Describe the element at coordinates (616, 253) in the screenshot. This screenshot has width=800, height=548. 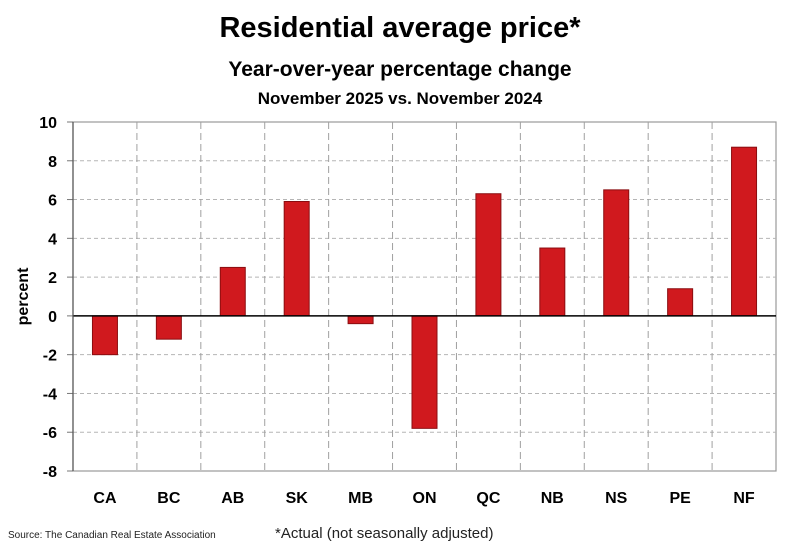
I see `bar-ns` at that location.